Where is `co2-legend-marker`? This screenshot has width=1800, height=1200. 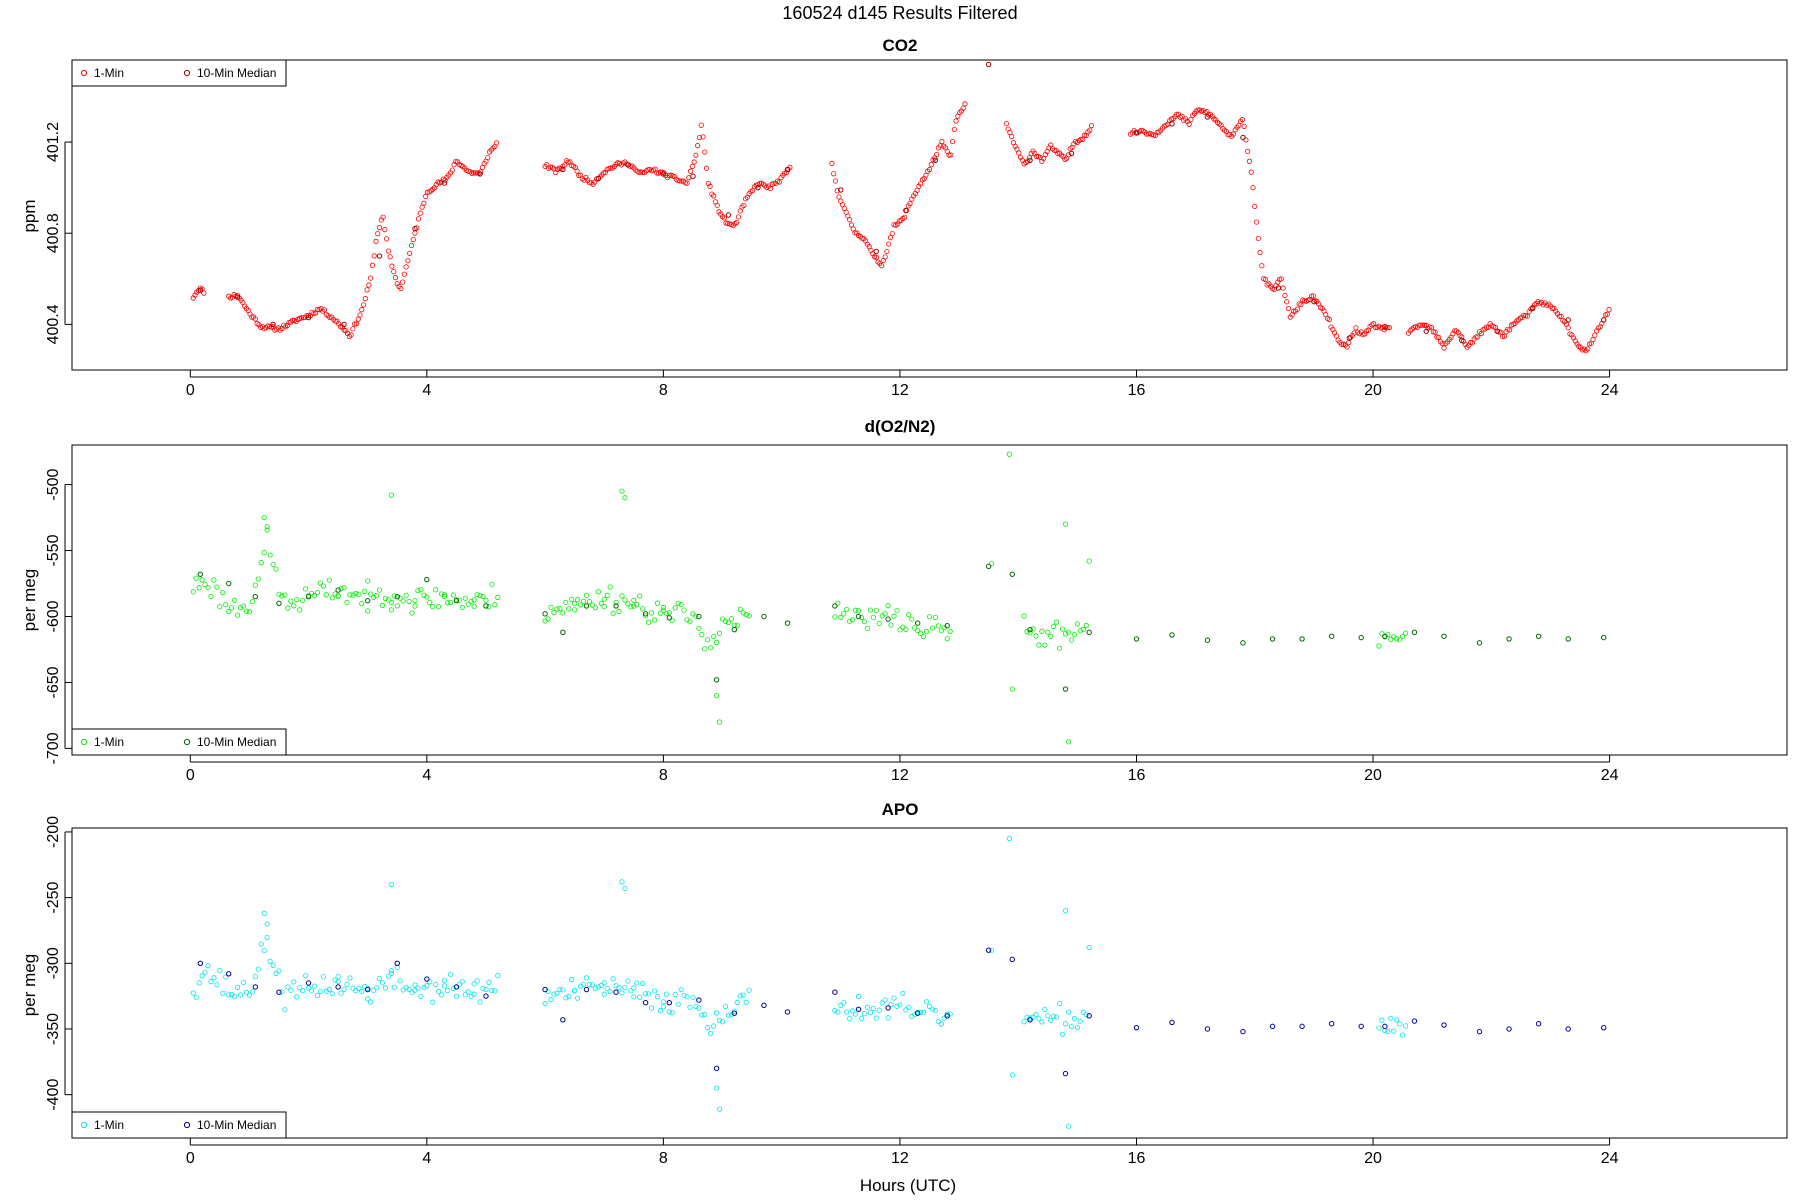
co2-legend-marker is located at coordinates (187, 73).